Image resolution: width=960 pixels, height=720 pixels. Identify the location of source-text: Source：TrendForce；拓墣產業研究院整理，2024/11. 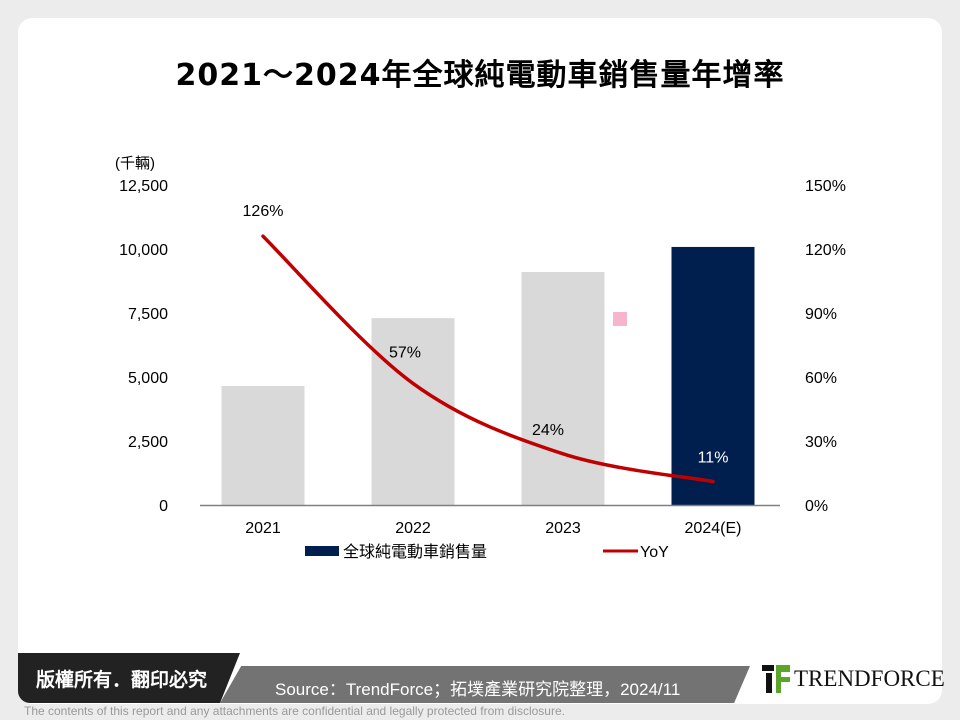
(478, 689).